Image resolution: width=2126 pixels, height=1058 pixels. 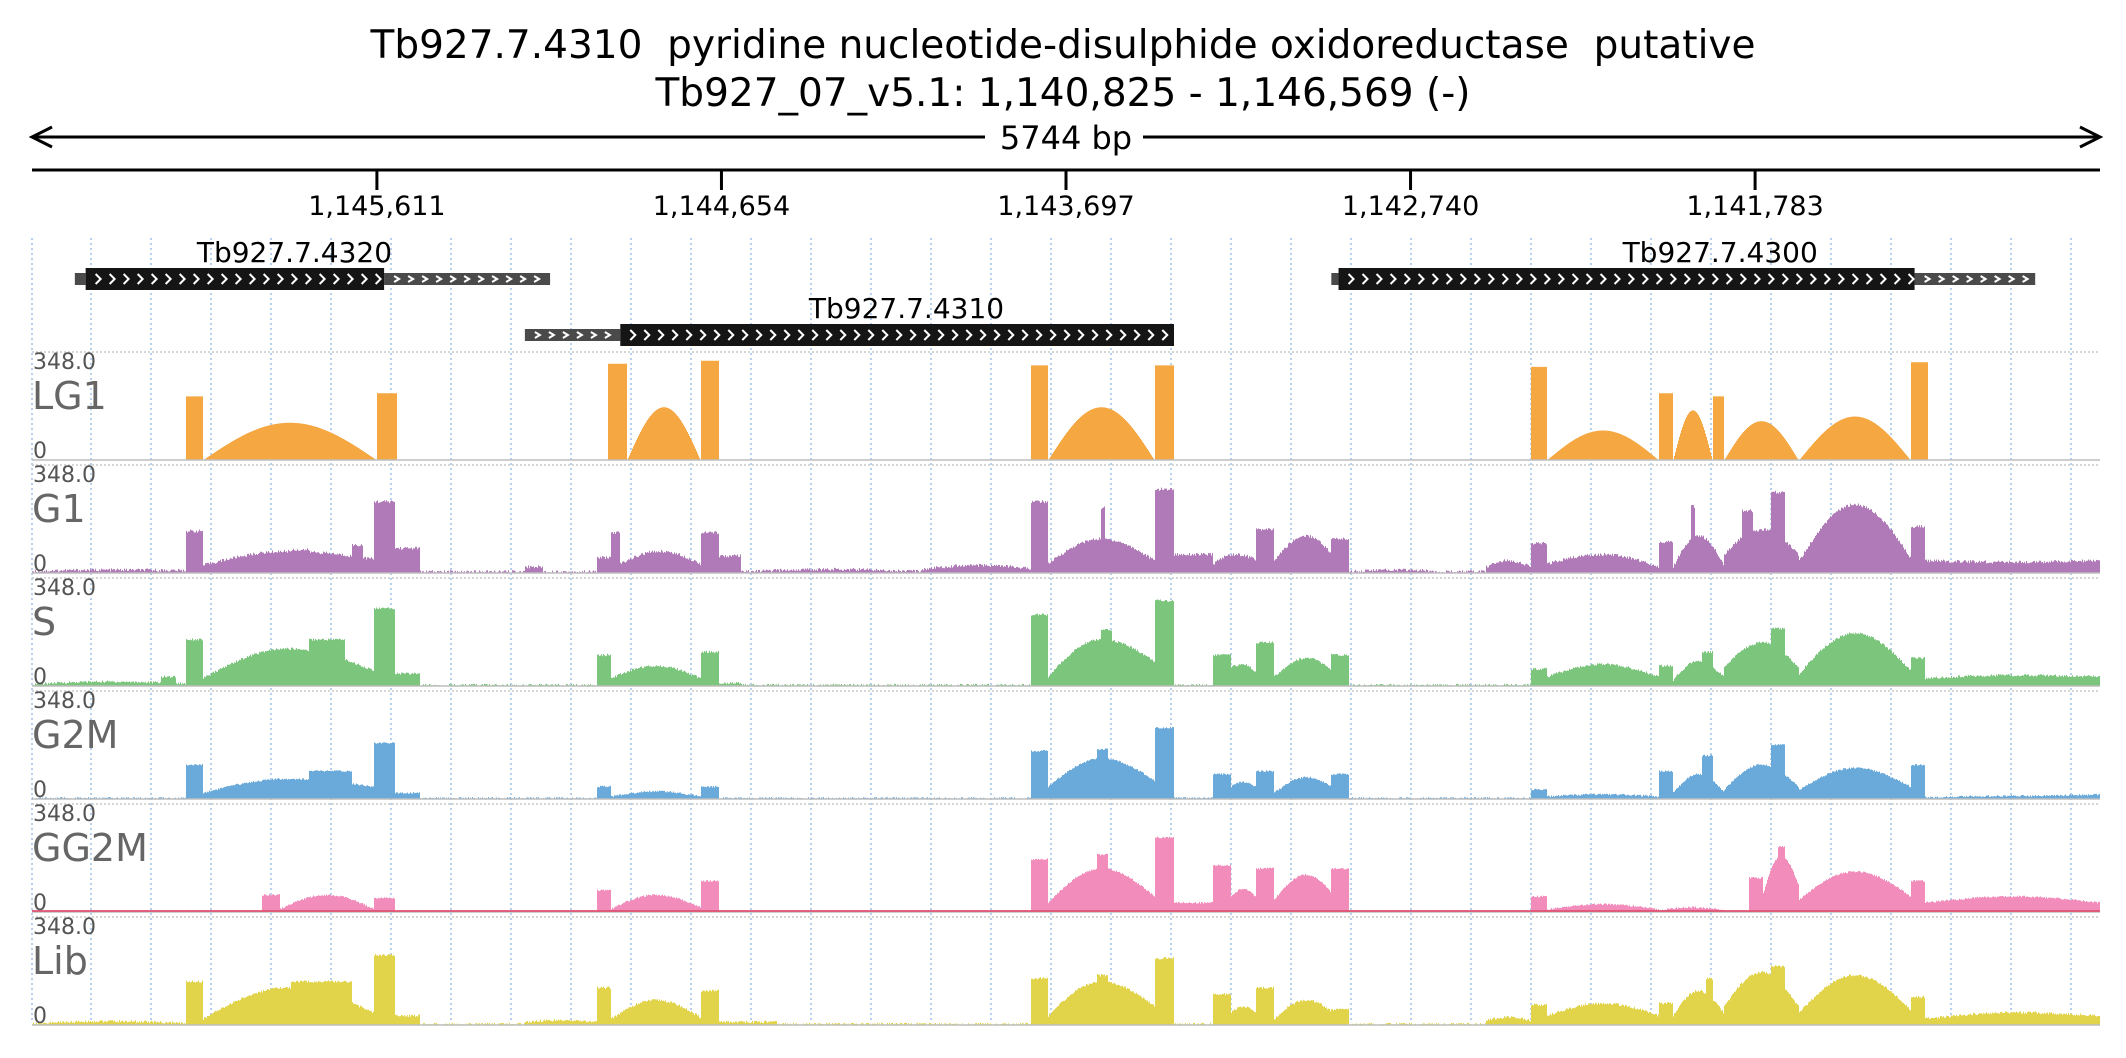 I want to click on track-name: Lib, so click(x=60, y=961).